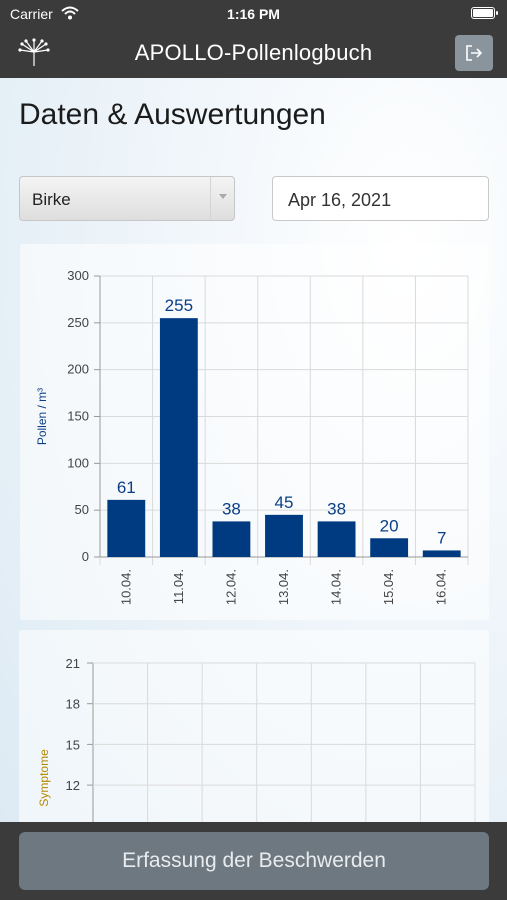 This screenshot has height=900, width=507. I want to click on y-tick-label: 250, so click(78, 322).